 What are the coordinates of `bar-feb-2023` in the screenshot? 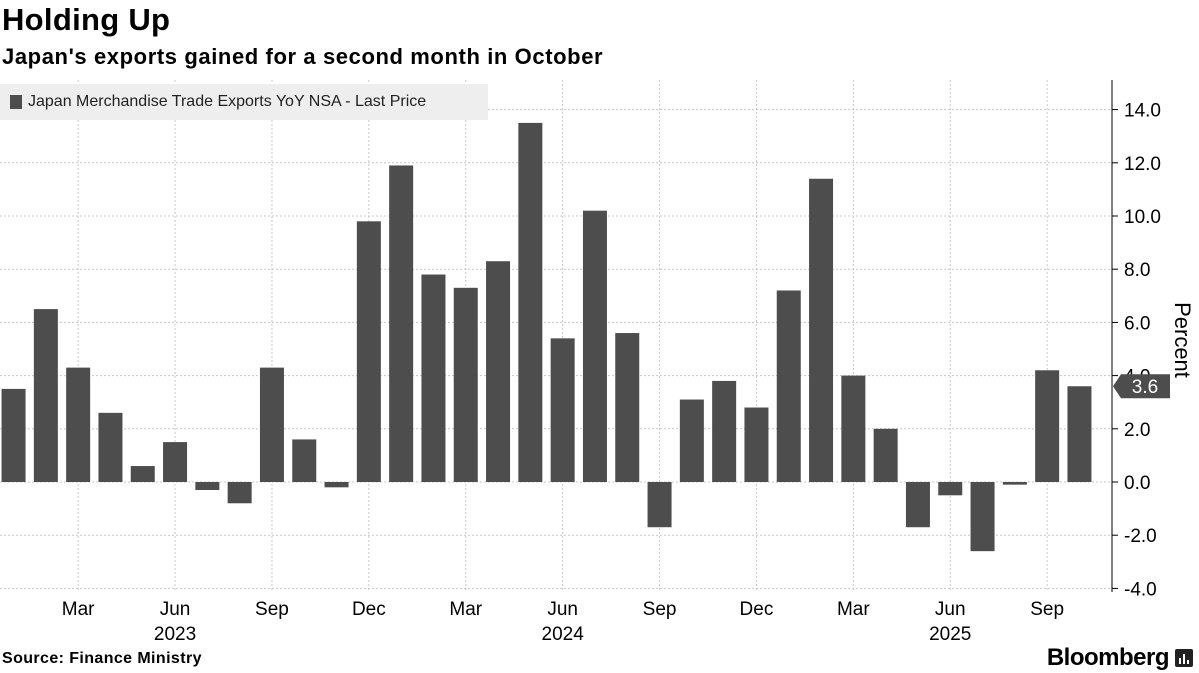 It's located at (45, 395).